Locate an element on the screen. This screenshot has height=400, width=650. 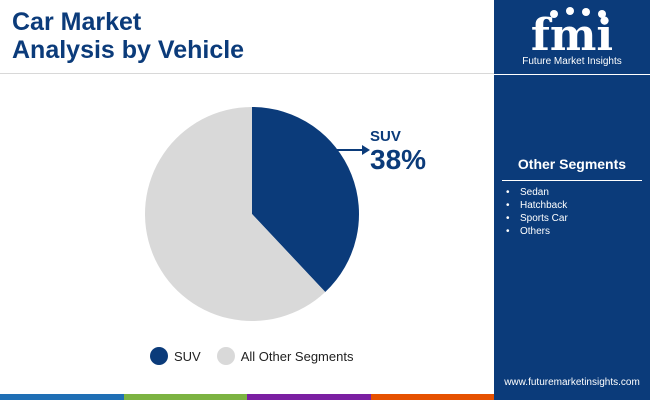
title-divider is located at coordinates (247, 73).